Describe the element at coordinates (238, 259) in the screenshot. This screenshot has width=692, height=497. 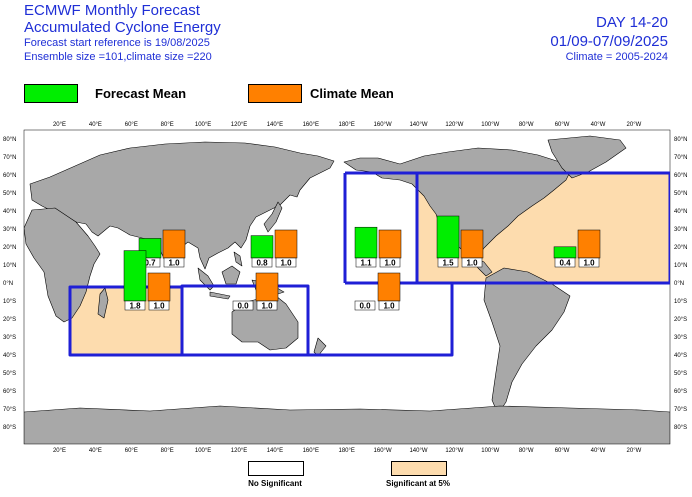
I see `land-philippines` at that location.